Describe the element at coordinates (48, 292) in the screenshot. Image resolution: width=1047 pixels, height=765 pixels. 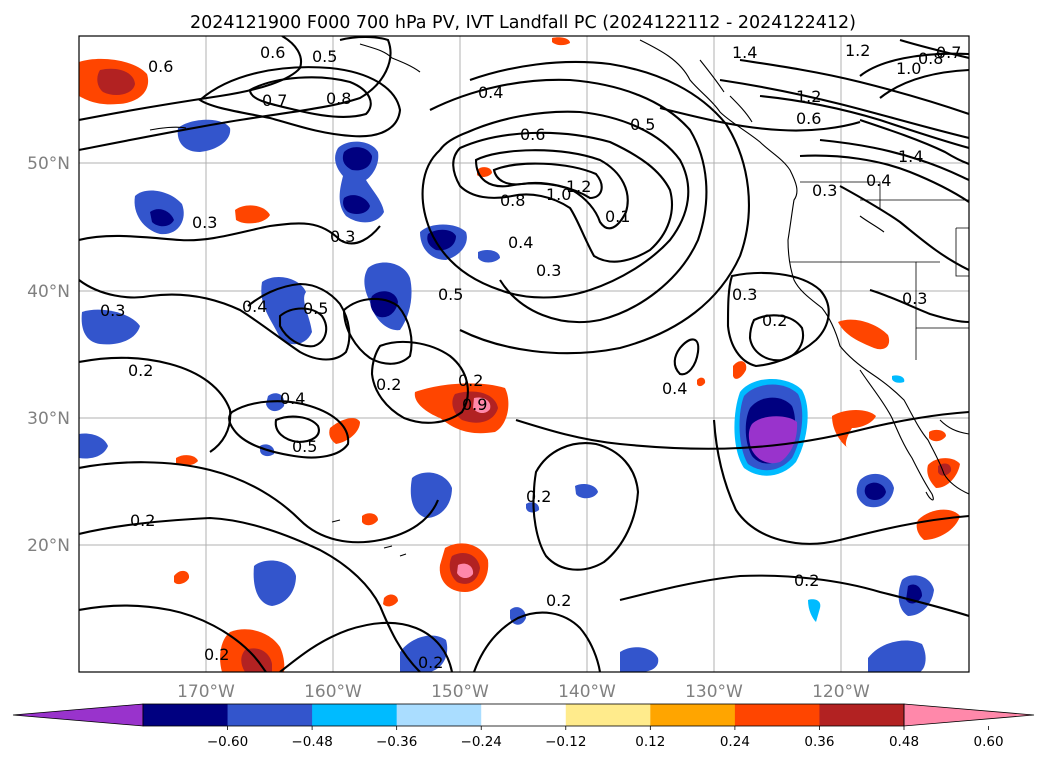
I see `lat-label: 40°N` at that location.